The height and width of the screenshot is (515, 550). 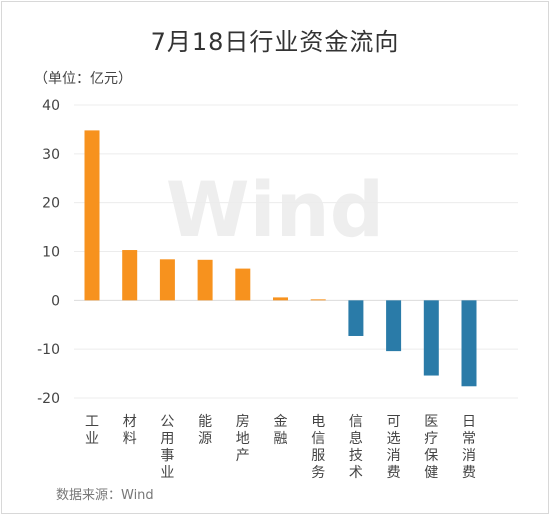 I want to click on y-tick-label: 20, so click(x=51, y=204).